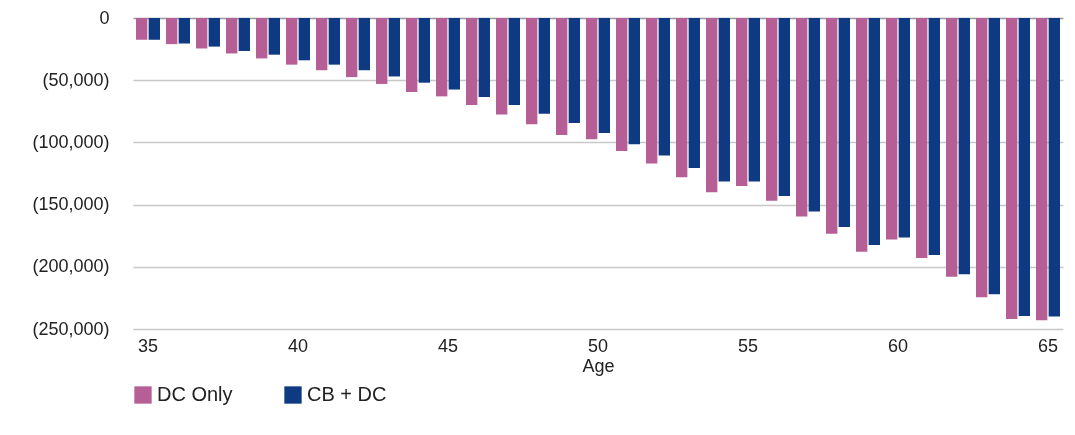 The height and width of the screenshot is (435, 1075). What do you see at coordinates (298, 345) in the screenshot?
I see `x-tick-label: 40` at bounding box center [298, 345].